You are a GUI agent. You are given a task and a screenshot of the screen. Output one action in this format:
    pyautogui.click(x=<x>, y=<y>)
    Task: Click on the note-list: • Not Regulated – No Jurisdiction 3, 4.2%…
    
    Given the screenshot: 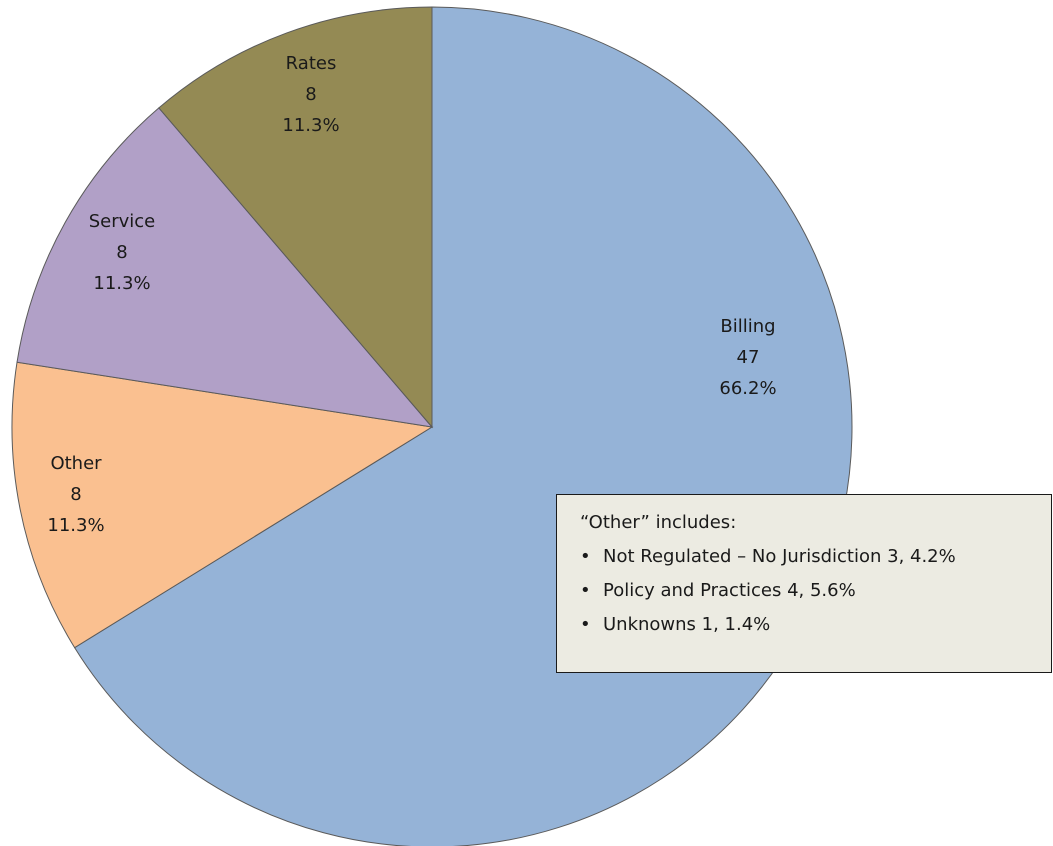 What is the action you would take?
    pyautogui.click(x=815, y=591)
    